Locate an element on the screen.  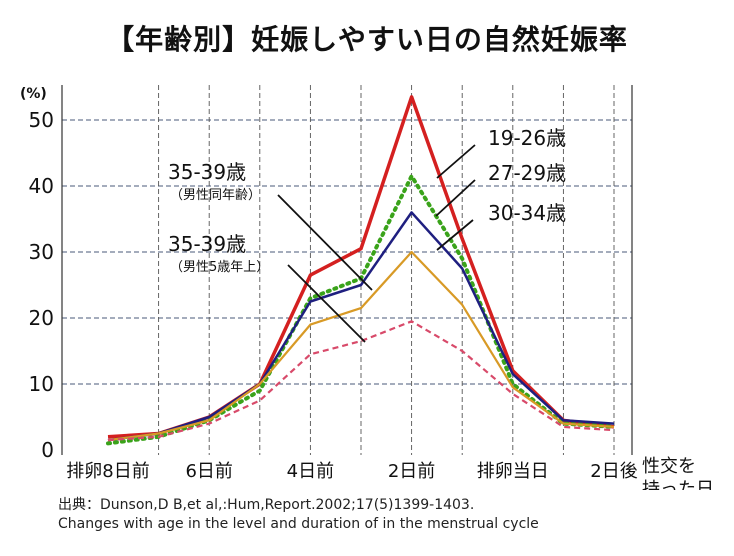
series-annotation-label: 19-26歳 is located at coordinates (527, 138).